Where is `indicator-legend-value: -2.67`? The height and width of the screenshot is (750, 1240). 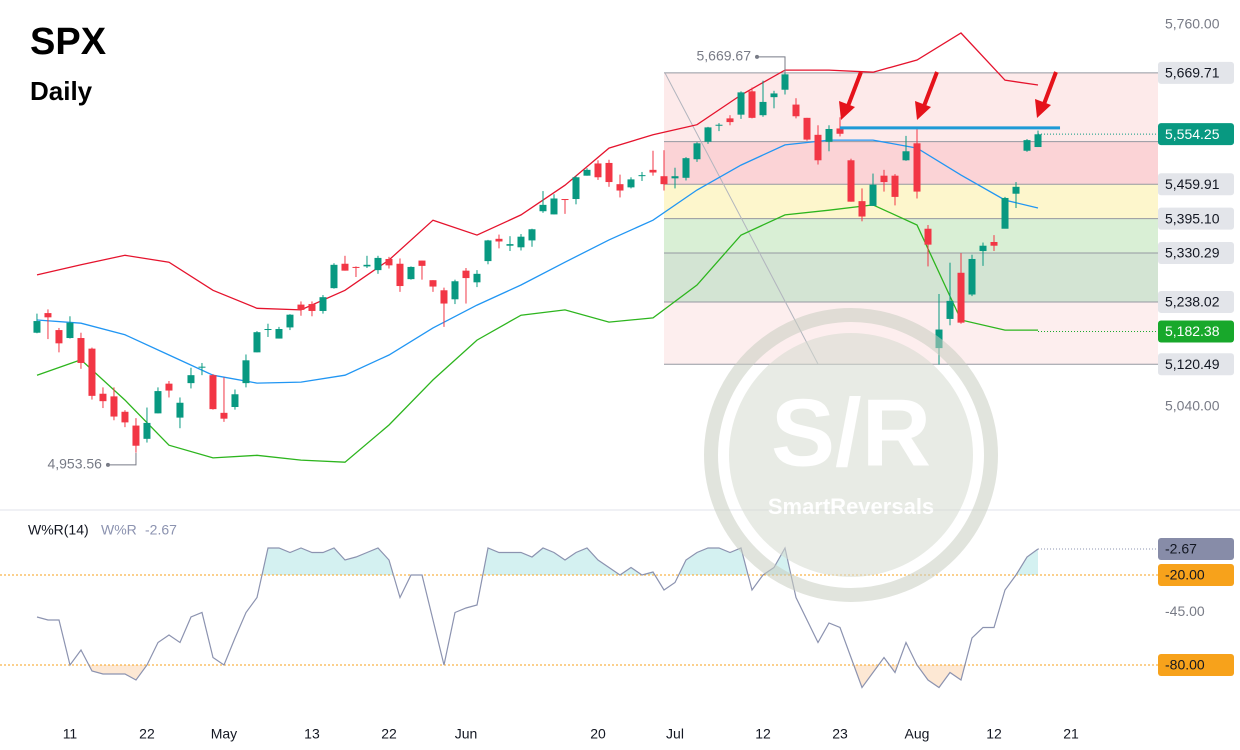 indicator-legend-value: -2.67 is located at coordinates (161, 530).